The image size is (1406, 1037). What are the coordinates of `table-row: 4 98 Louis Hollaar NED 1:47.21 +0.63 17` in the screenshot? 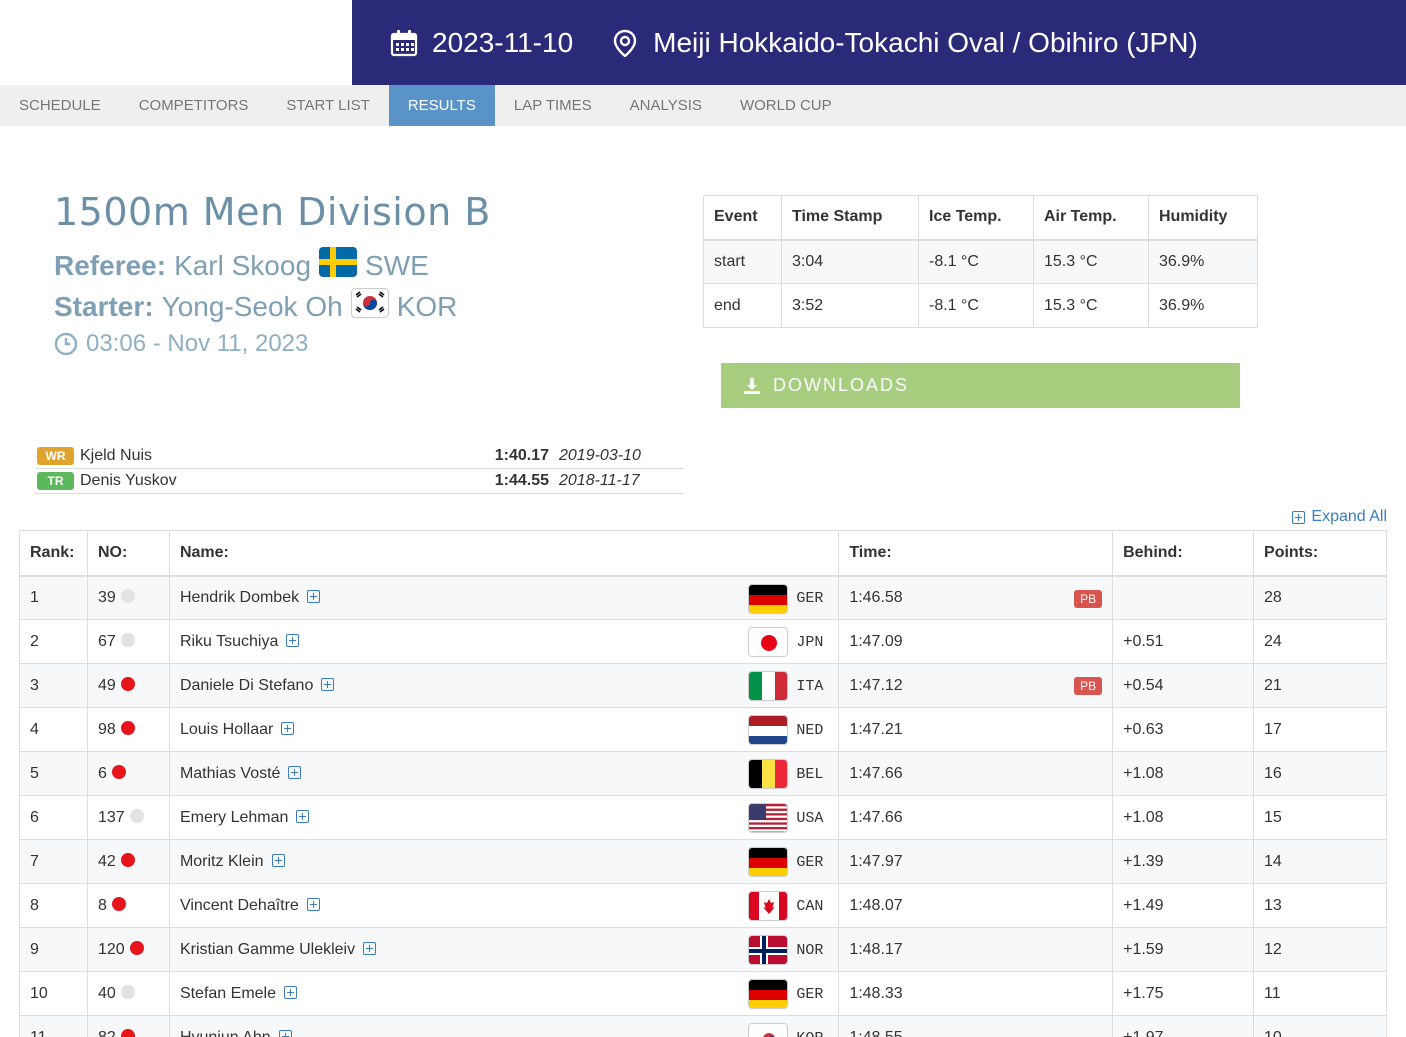 It's located at (703, 729).